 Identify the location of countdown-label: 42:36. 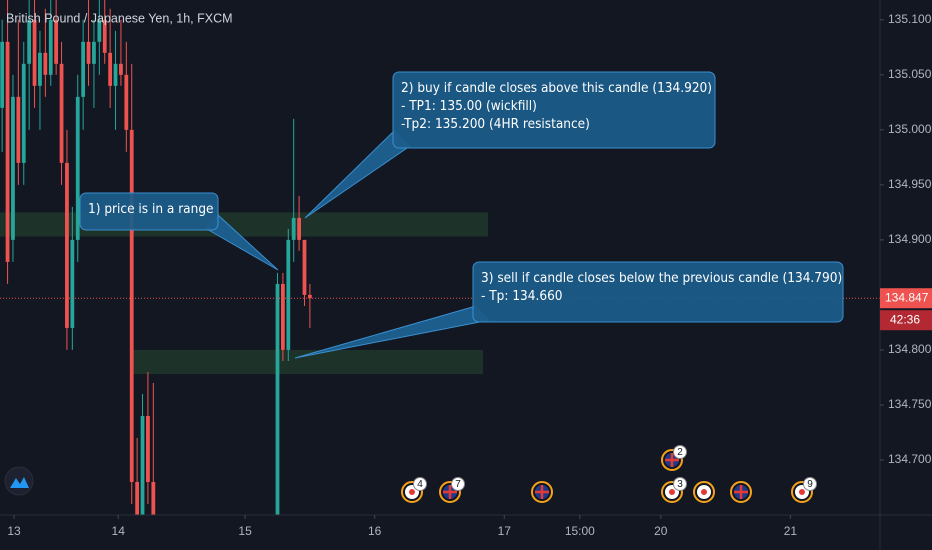
(905, 319).